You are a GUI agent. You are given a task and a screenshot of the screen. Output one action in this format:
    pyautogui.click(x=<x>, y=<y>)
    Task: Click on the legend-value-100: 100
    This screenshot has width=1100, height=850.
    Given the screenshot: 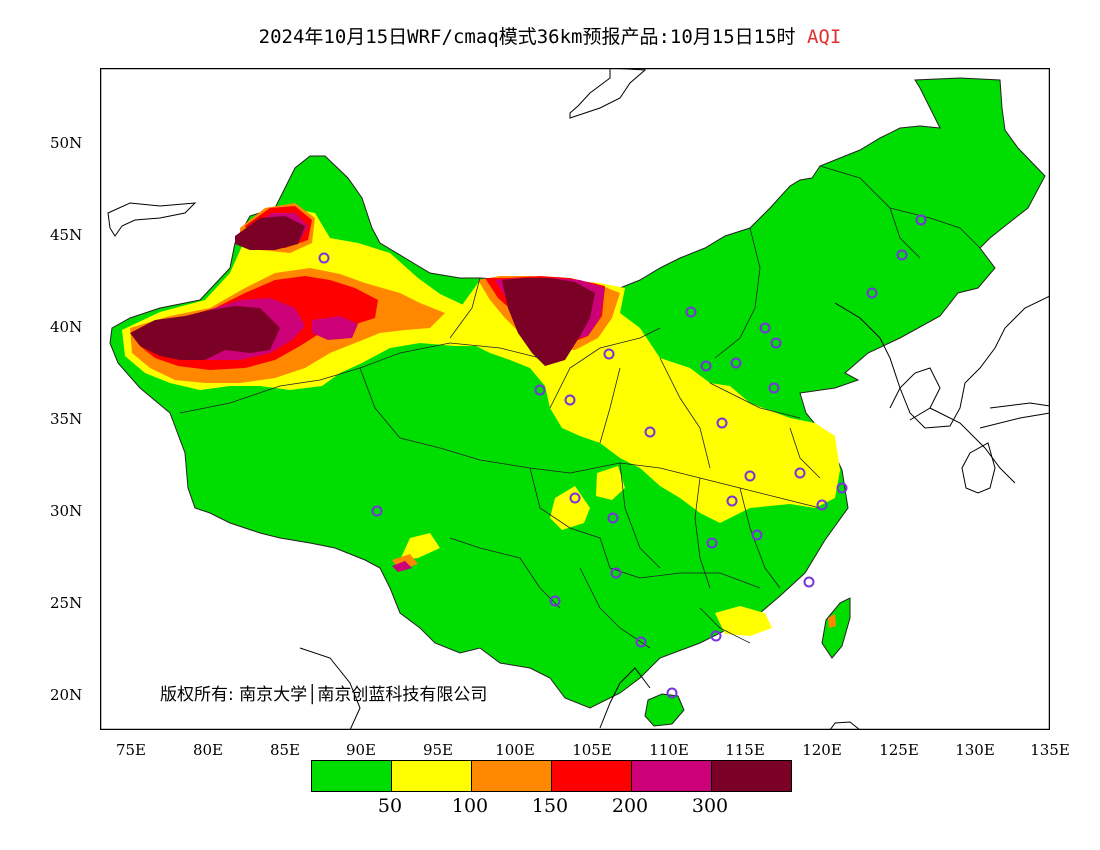 What is the action you would take?
    pyautogui.click(x=470, y=806)
    